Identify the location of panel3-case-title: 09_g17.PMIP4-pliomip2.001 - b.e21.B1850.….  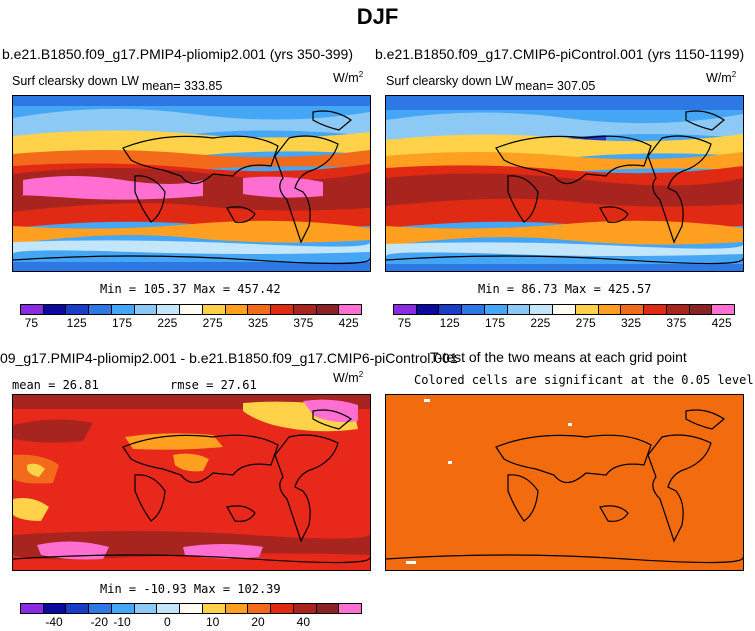
(229, 358).